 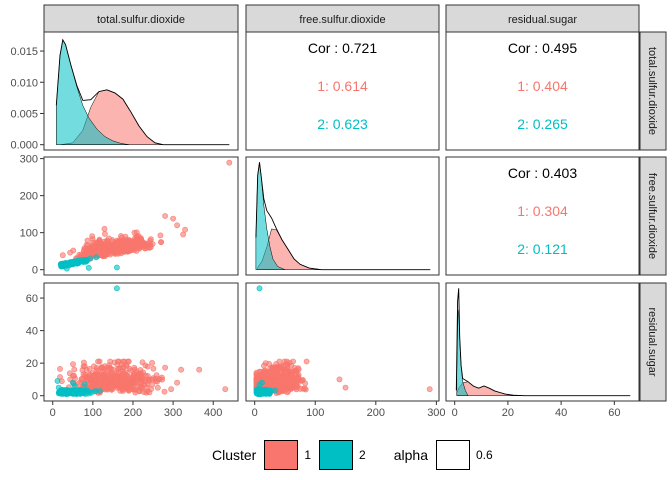 I want to click on panel-0-2: Cor : 0.495 1: 0.404 2: 0.265, so click(x=542, y=91).